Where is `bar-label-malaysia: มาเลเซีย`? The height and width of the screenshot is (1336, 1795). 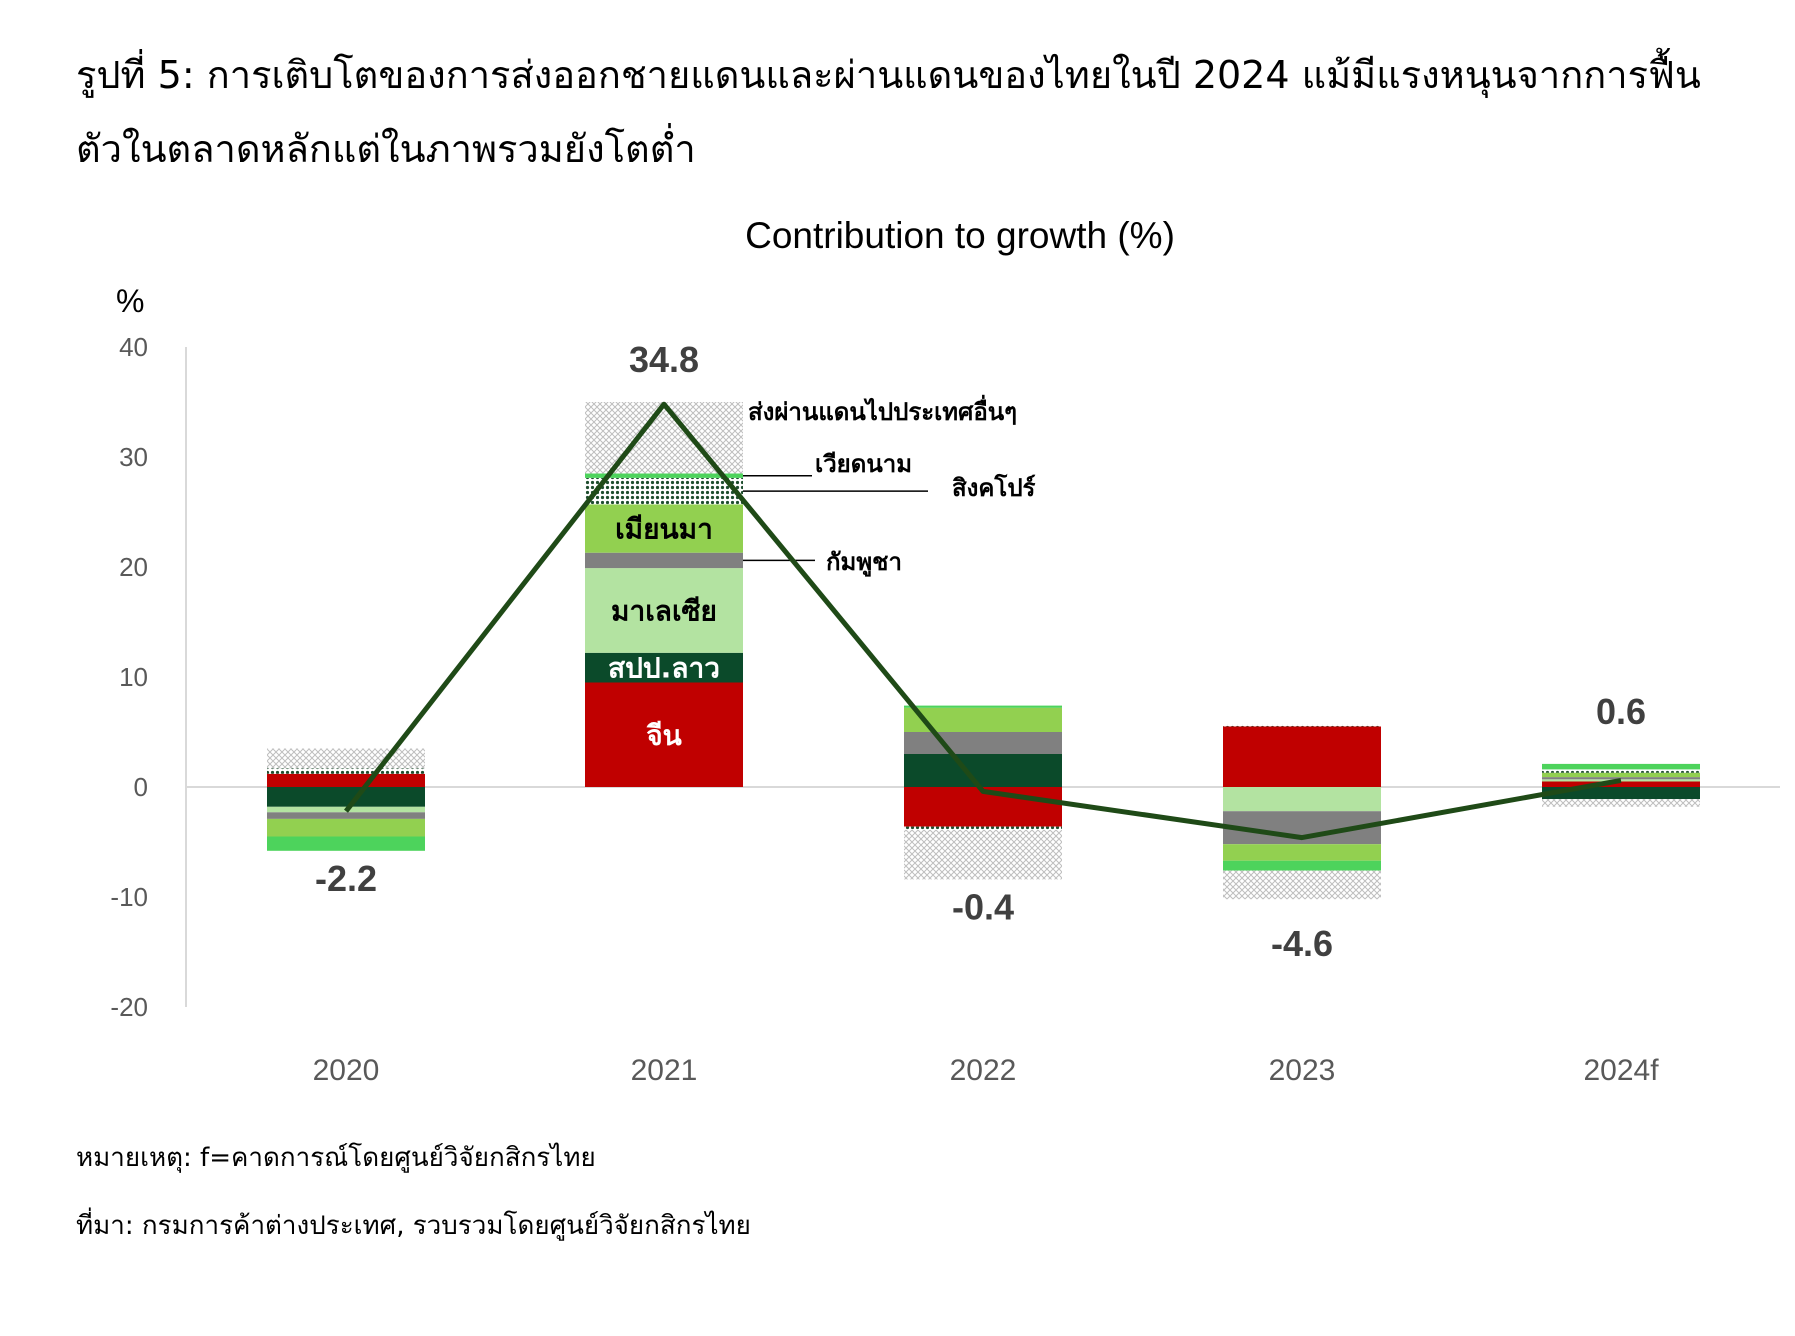
bar-label-malaysia: มาเลเซีย is located at coordinates (664, 610).